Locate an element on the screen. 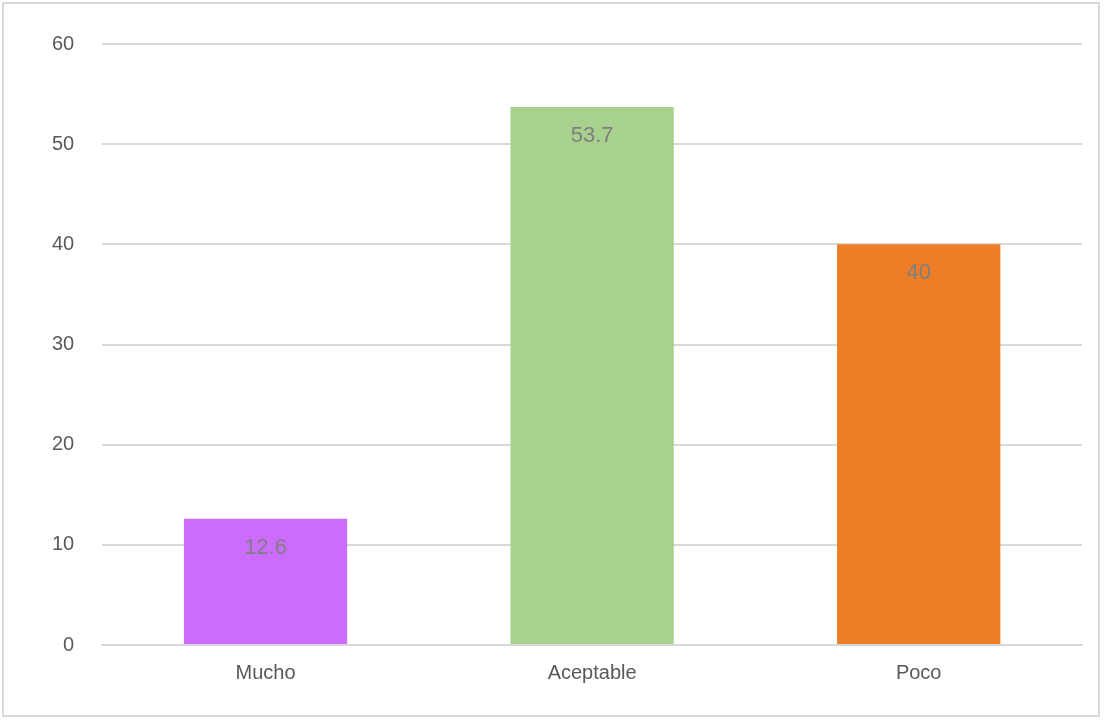 Image resolution: width=1104 pixels, height=721 pixels. x-tick-label: Aceptable is located at coordinates (592, 671).